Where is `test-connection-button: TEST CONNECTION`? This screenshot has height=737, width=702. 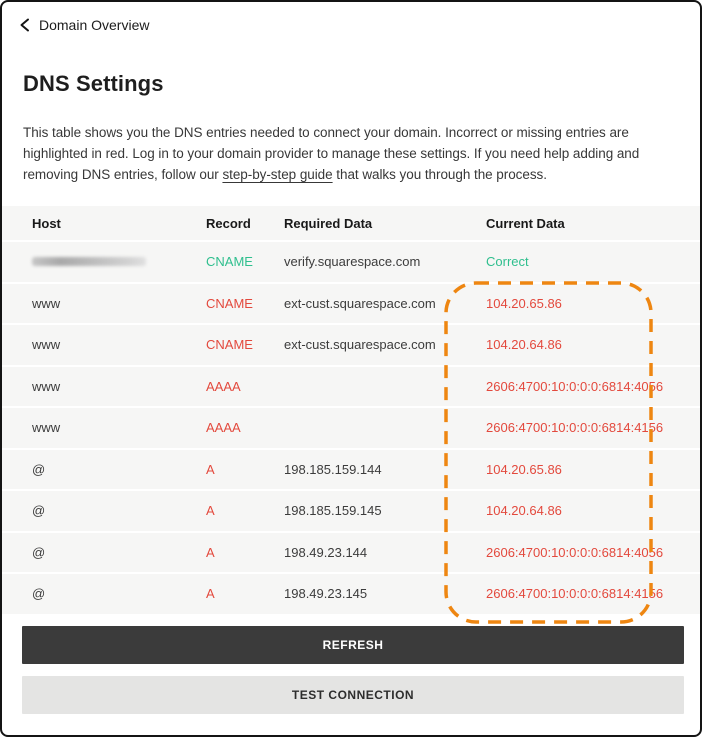 test-connection-button: TEST CONNECTION is located at coordinates (353, 694).